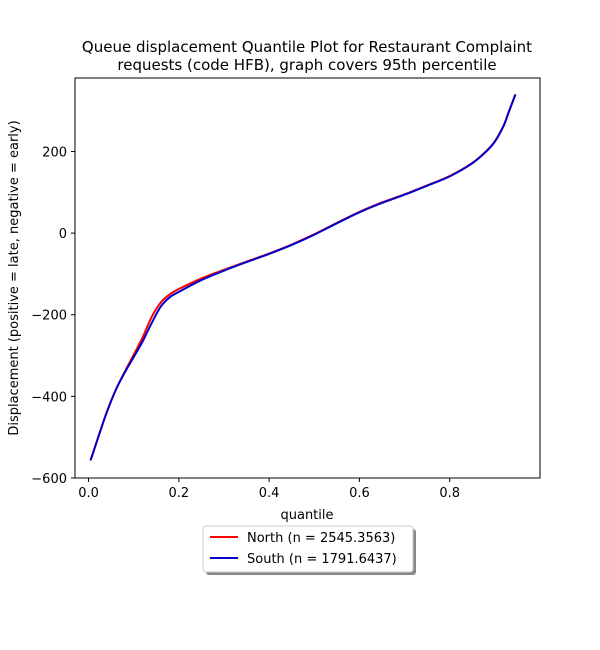  Describe the element at coordinates (49, 397) in the screenshot. I see `y-tick-label: −400` at that location.